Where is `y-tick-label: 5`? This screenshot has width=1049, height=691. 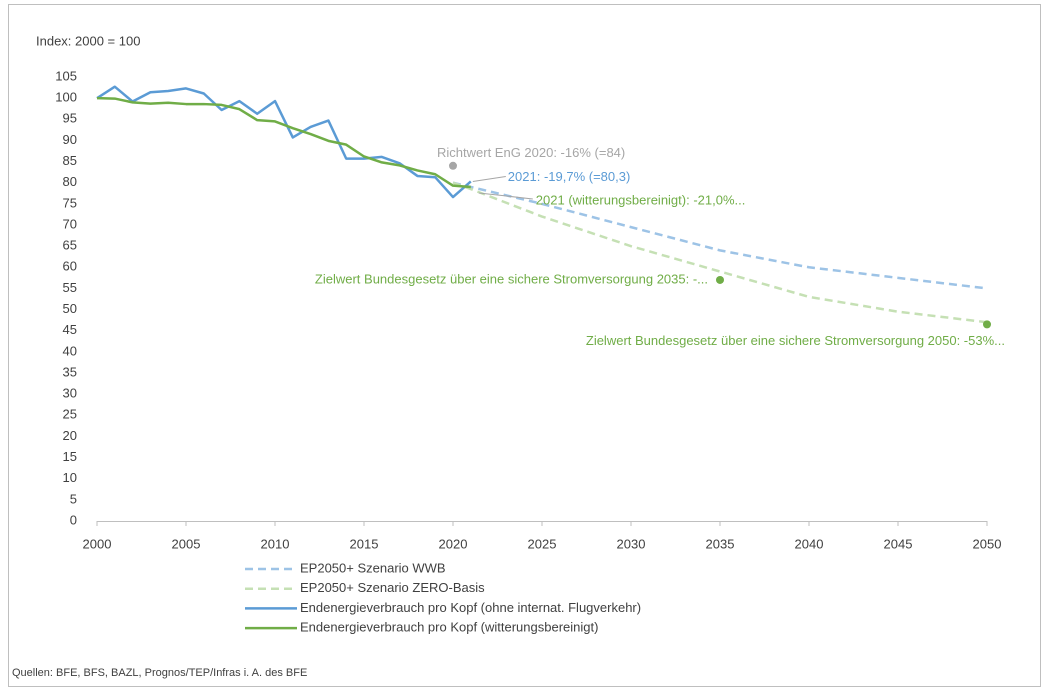 y-tick-label: 5 is located at coordinates (73, 498).